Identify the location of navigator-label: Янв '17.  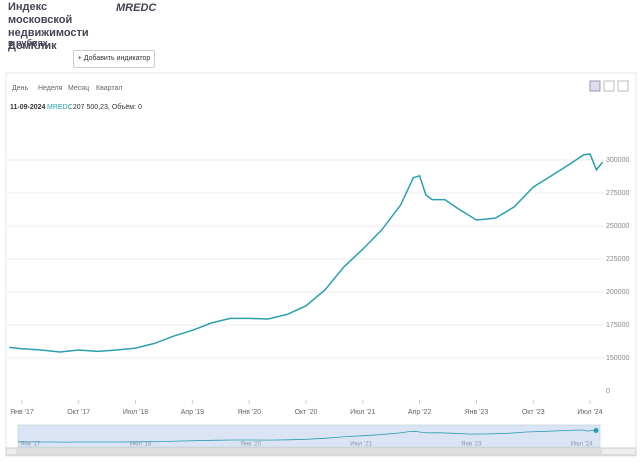
(30, 445).